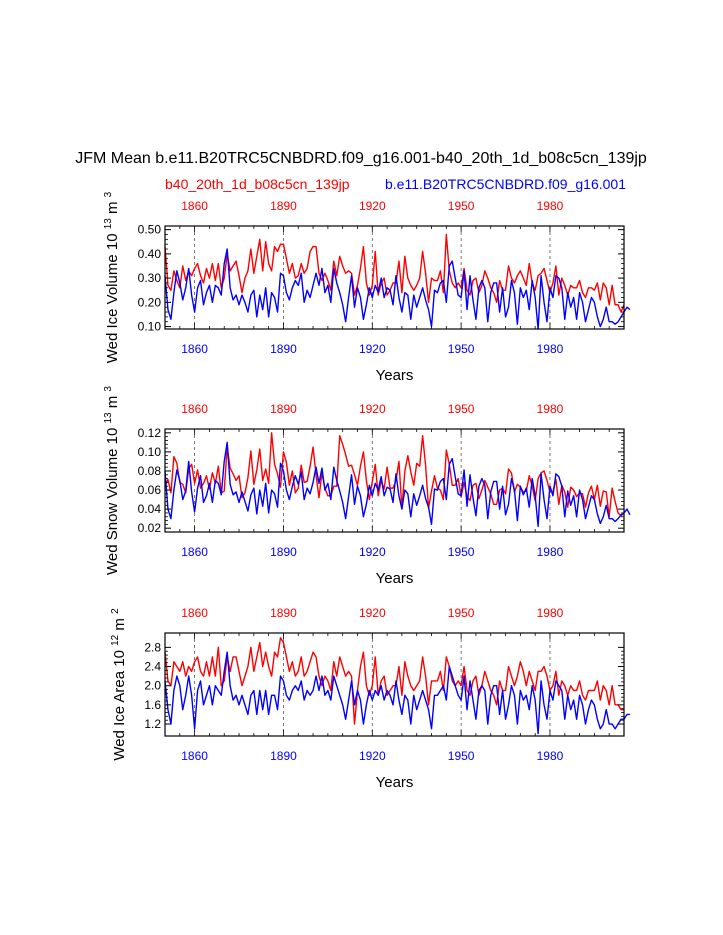 The width and height of the screenshot is (723, 935). What do you see at coordinates (152, 667) in the screenshot?
I see `y-tick-label: 2.4` at bounding box center [152, 667].